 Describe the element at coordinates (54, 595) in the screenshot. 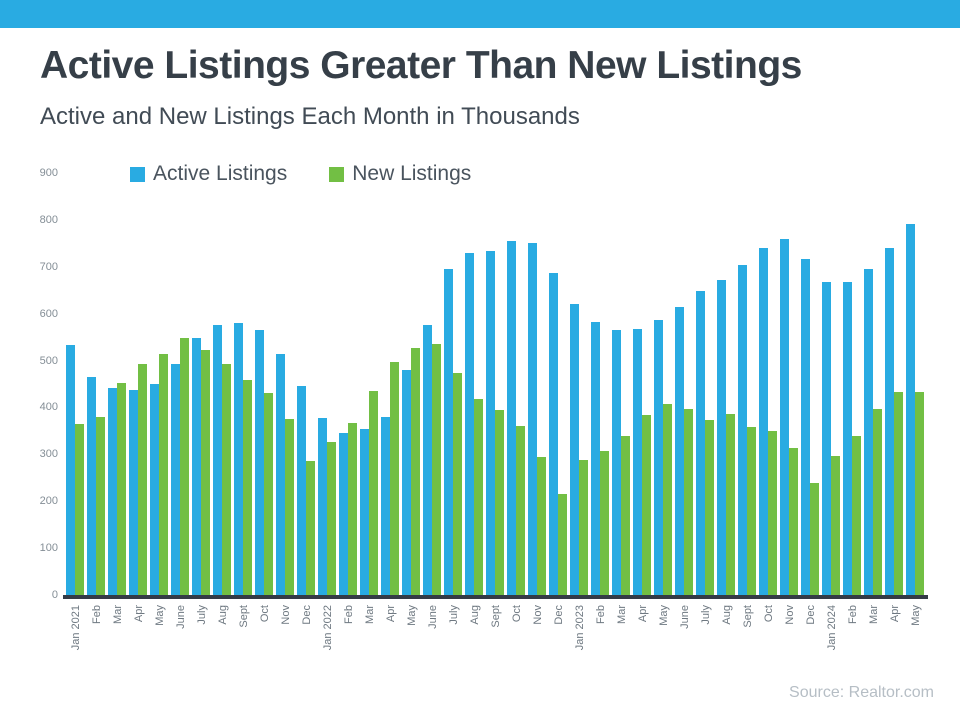

I see `y-axis-label: 0` at that location.